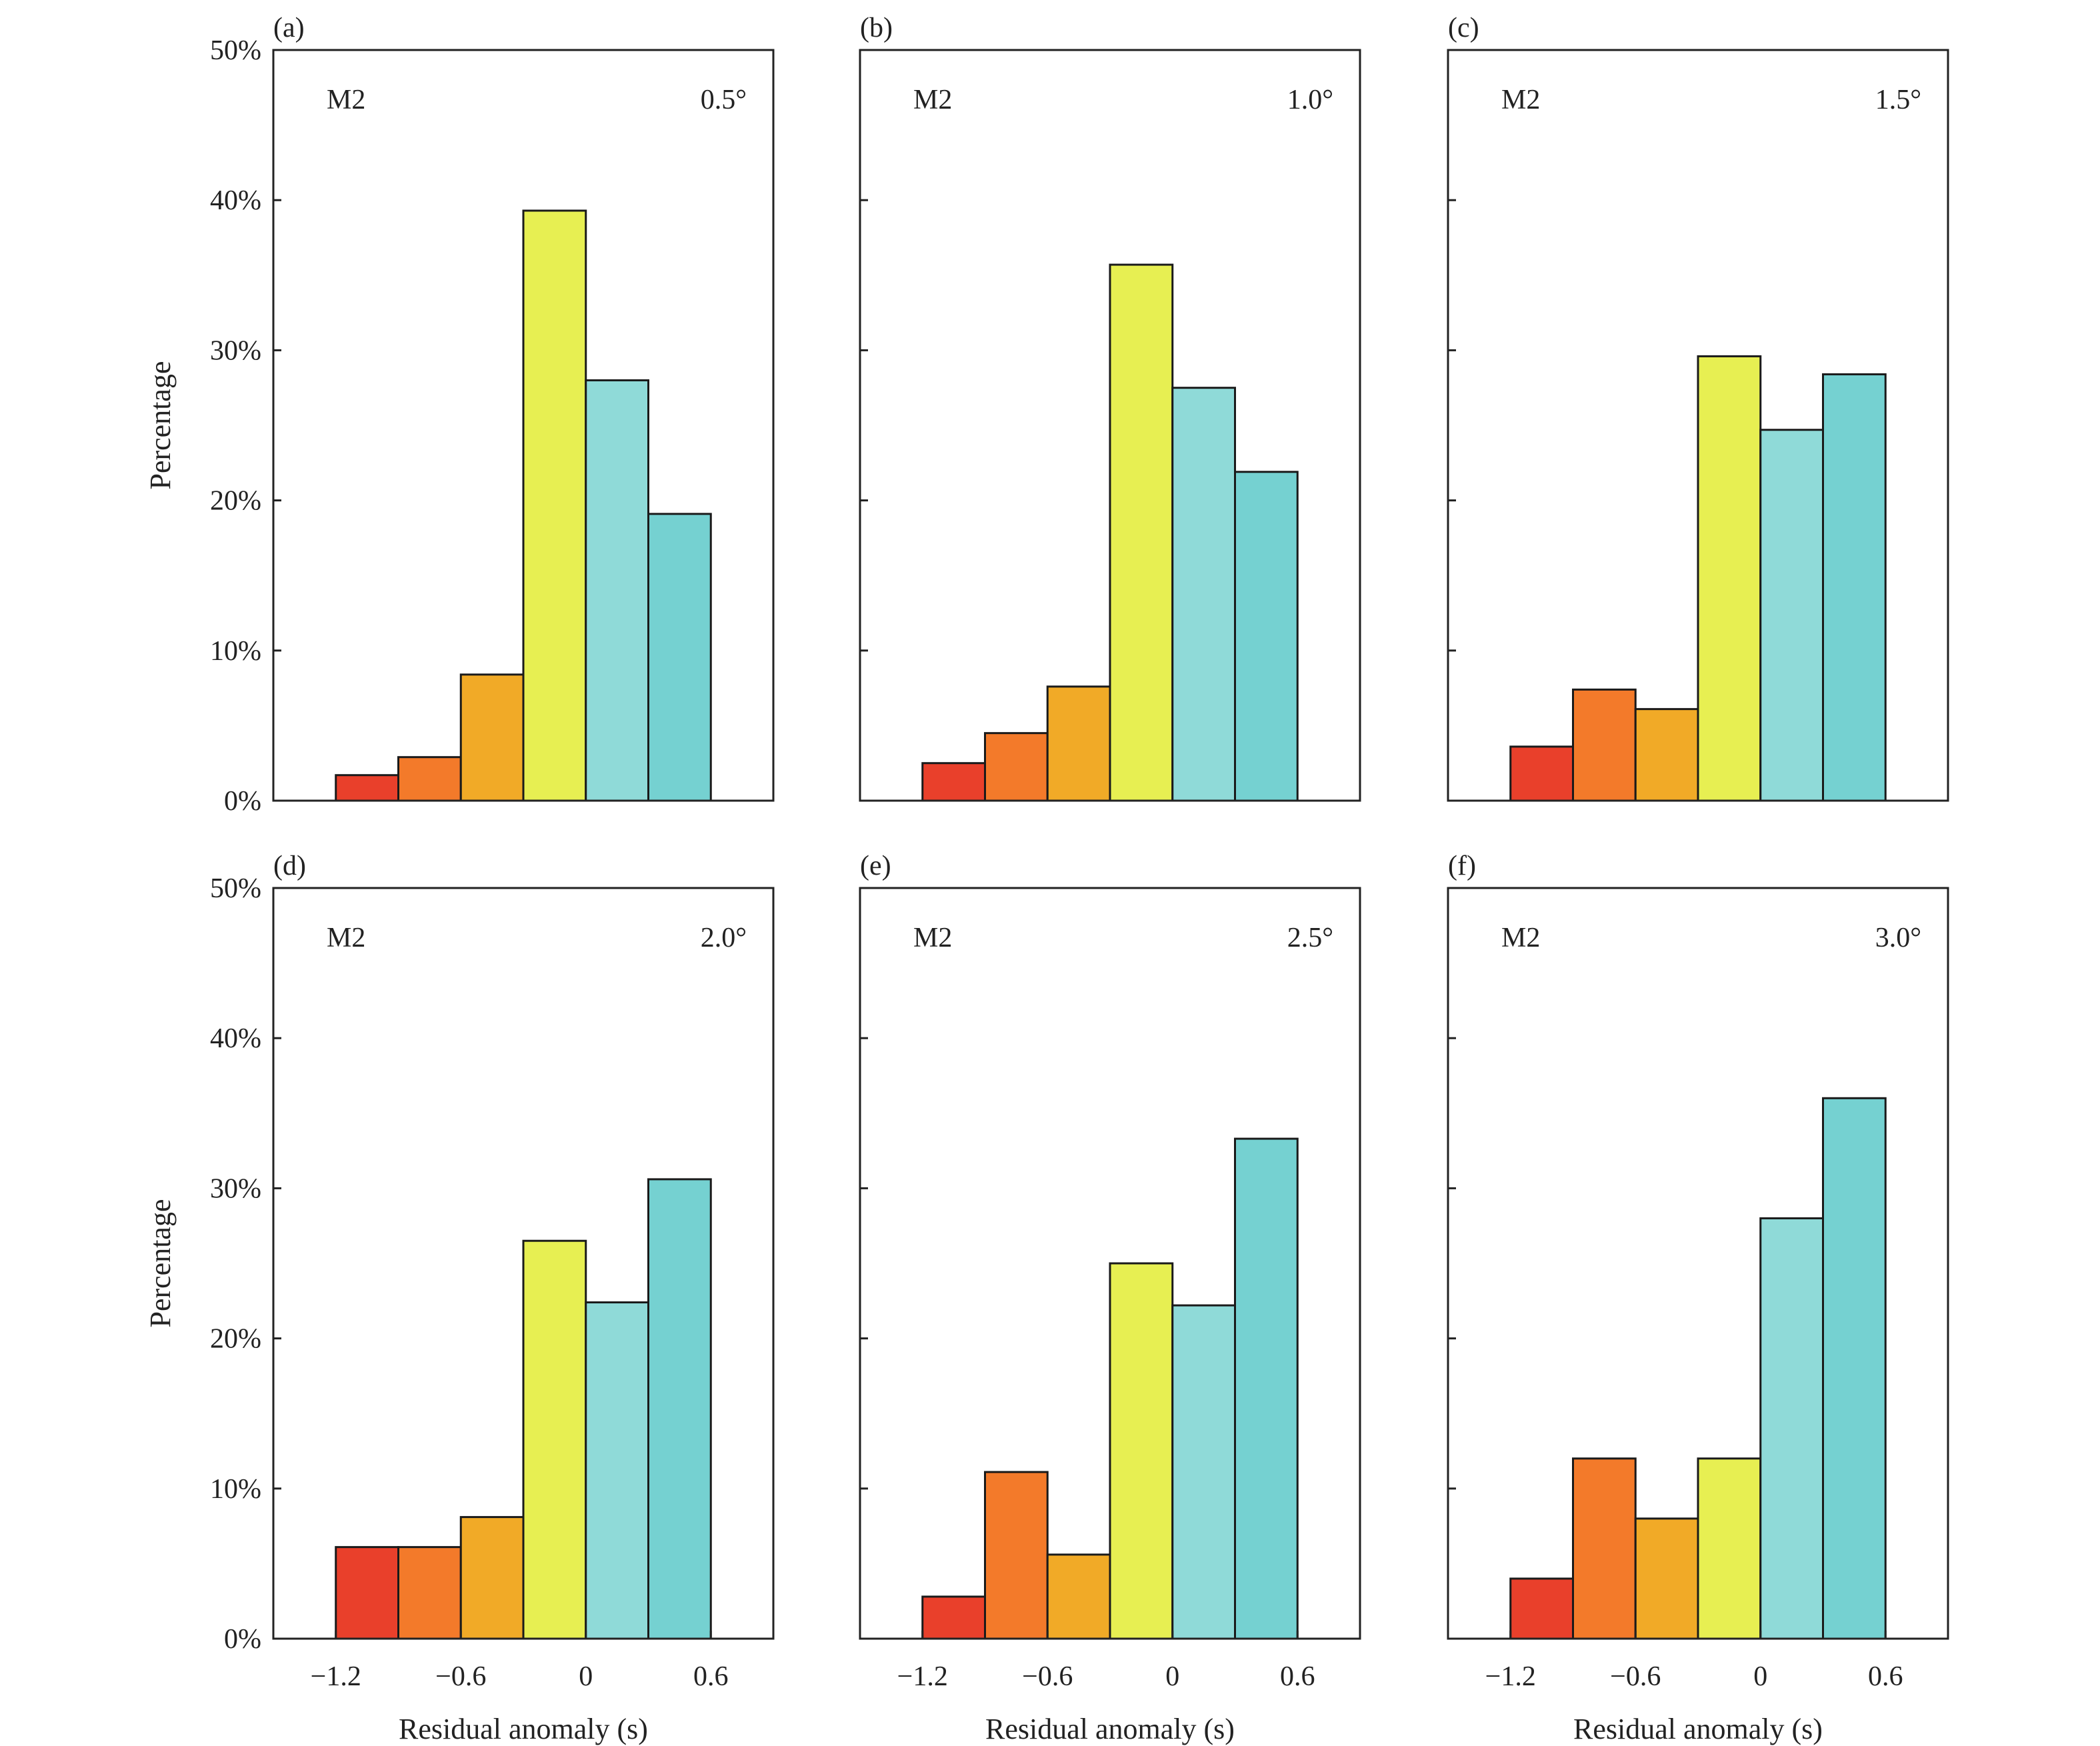 The width and height of the screenshot is (2100, 1746). What do you see at coordinates (235, 1038) in the screenshot?
I see `panel-d-ytick-label: 40%` at bounding box center [235, 1038].